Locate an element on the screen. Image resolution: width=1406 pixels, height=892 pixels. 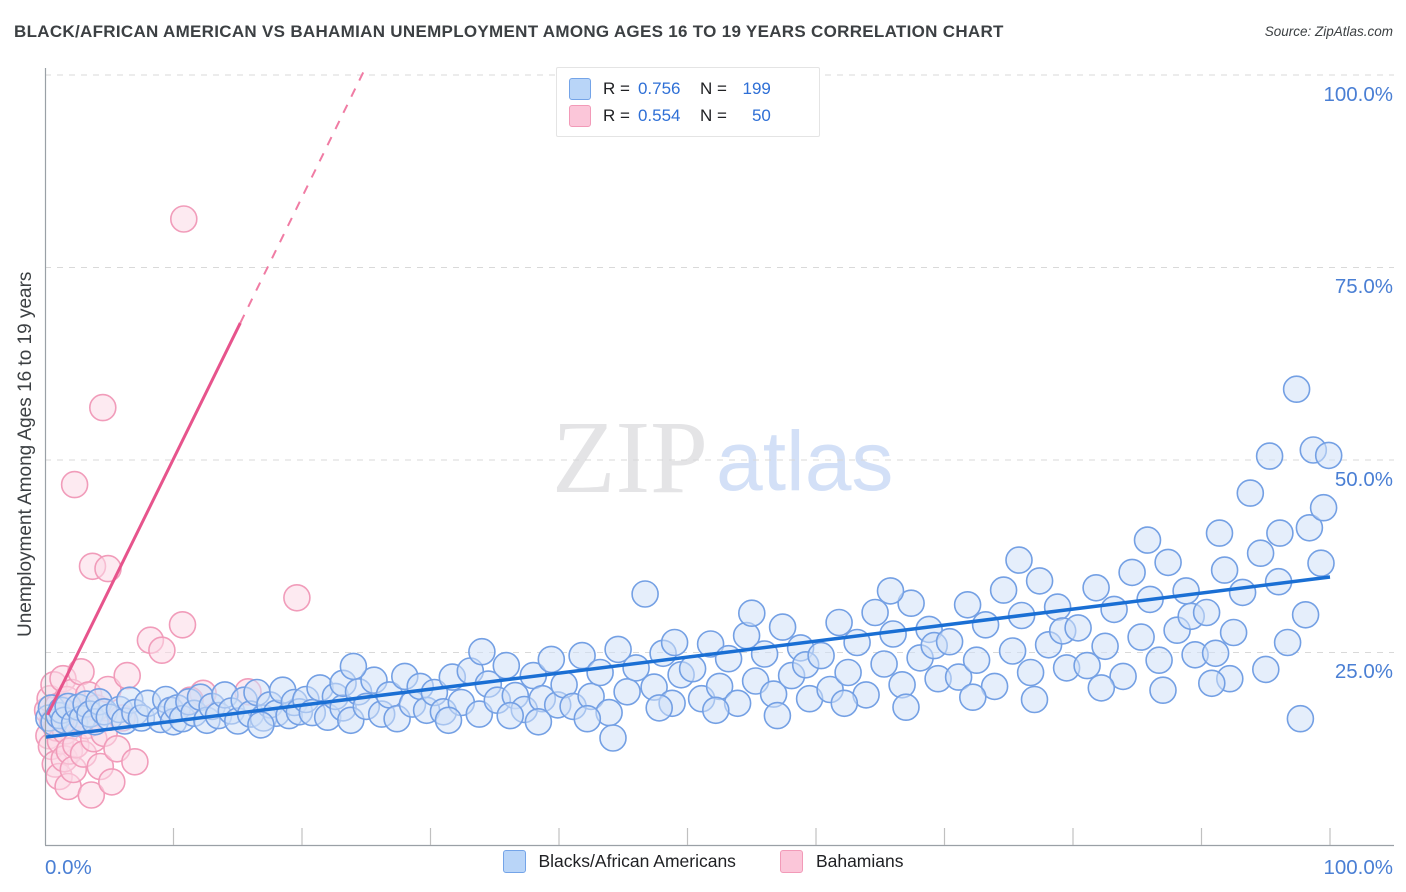
bottom-legend-item-pink: Bahamians is located at coordinates (841, 861).